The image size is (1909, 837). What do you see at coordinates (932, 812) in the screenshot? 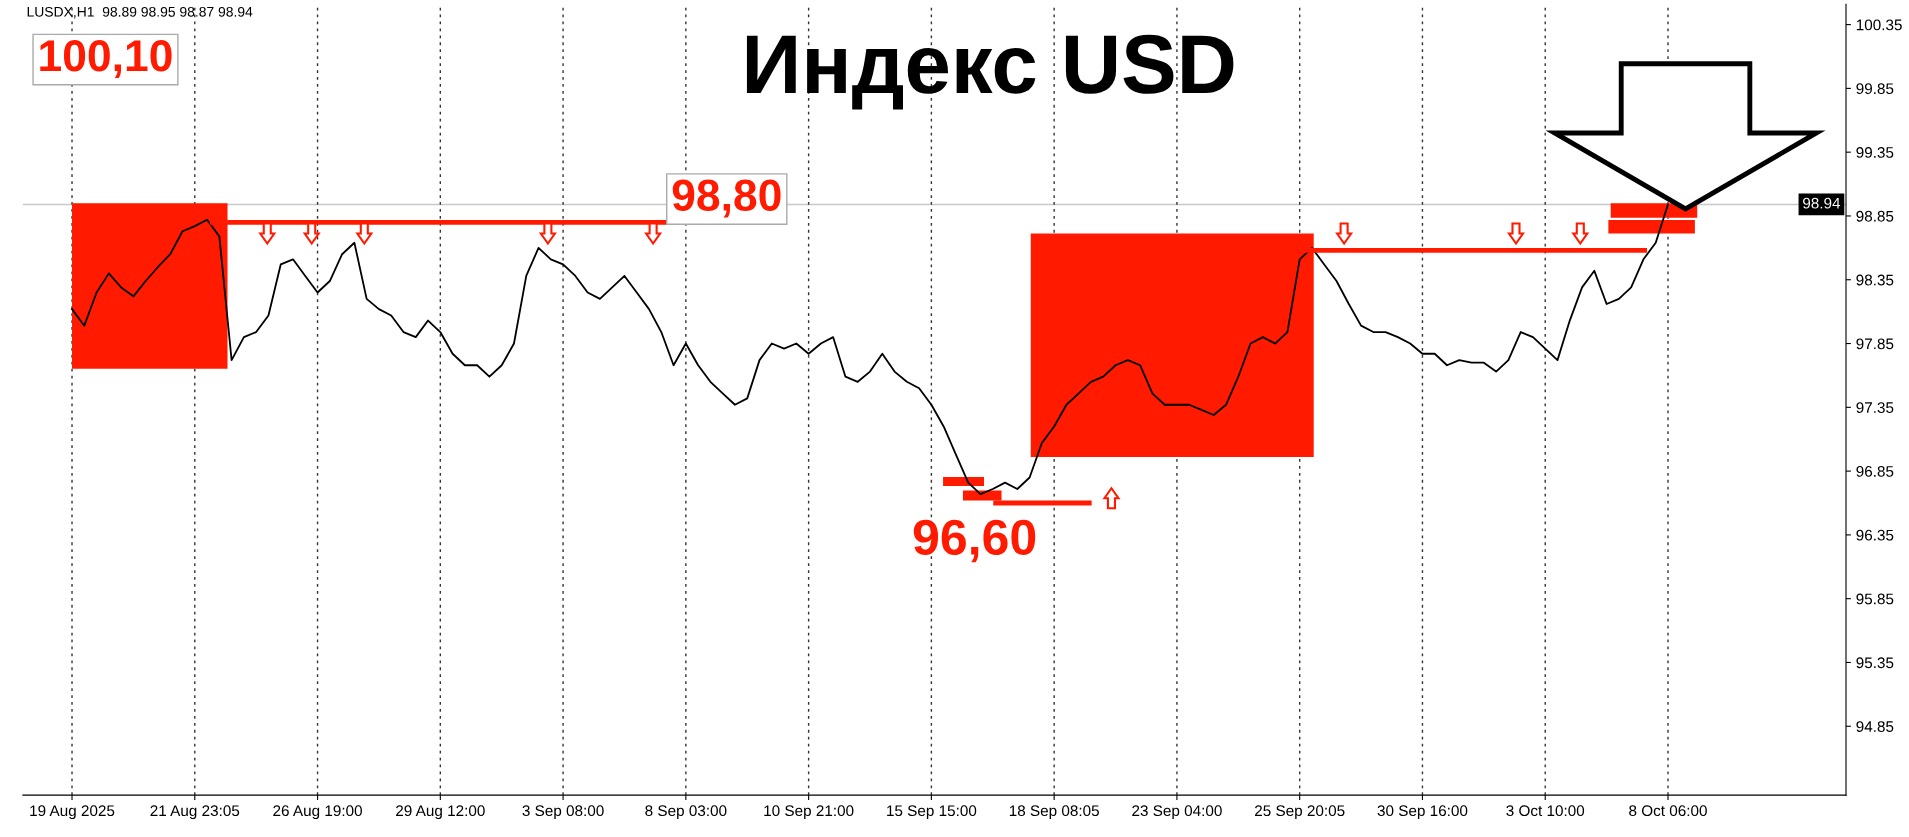
I see `x-tick-label: 15 Sep 15:00` at bounding box center [932, 812].